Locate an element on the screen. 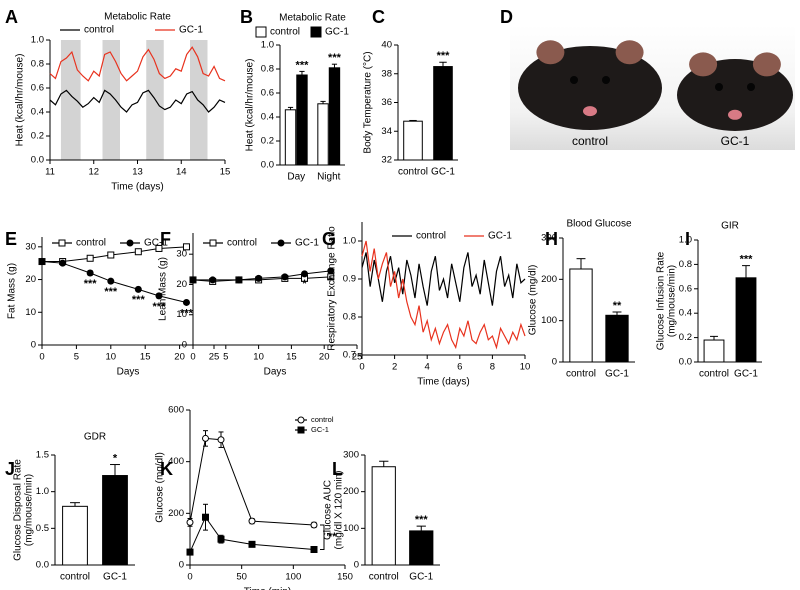 The image size is (800, 590). x-tick-label: 6 is located at coordinates (459, 367).